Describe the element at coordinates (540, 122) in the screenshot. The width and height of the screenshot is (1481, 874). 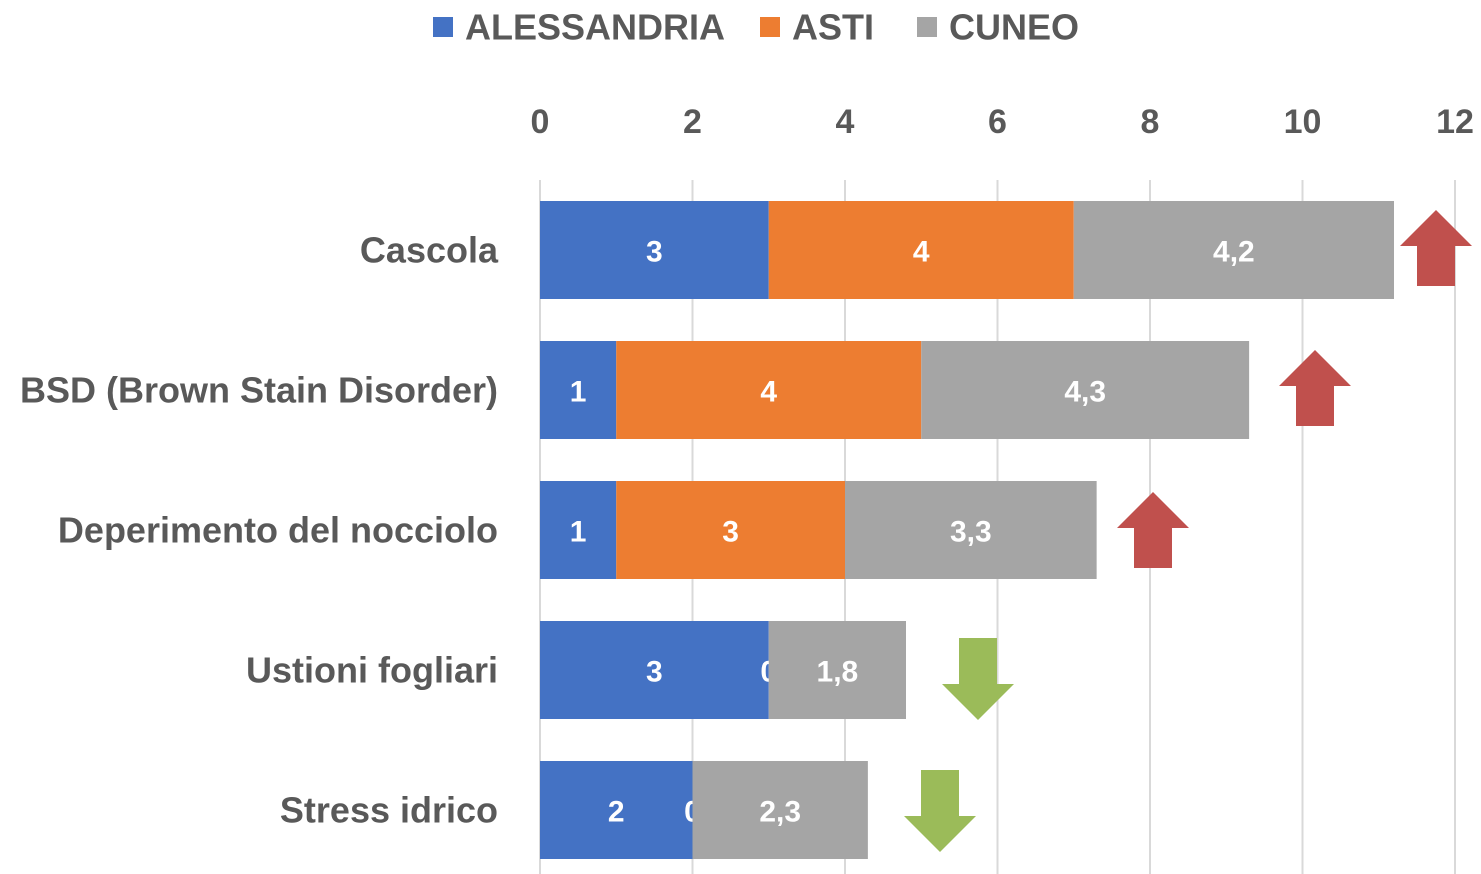
I see `x-tick-label: 0` at that location.